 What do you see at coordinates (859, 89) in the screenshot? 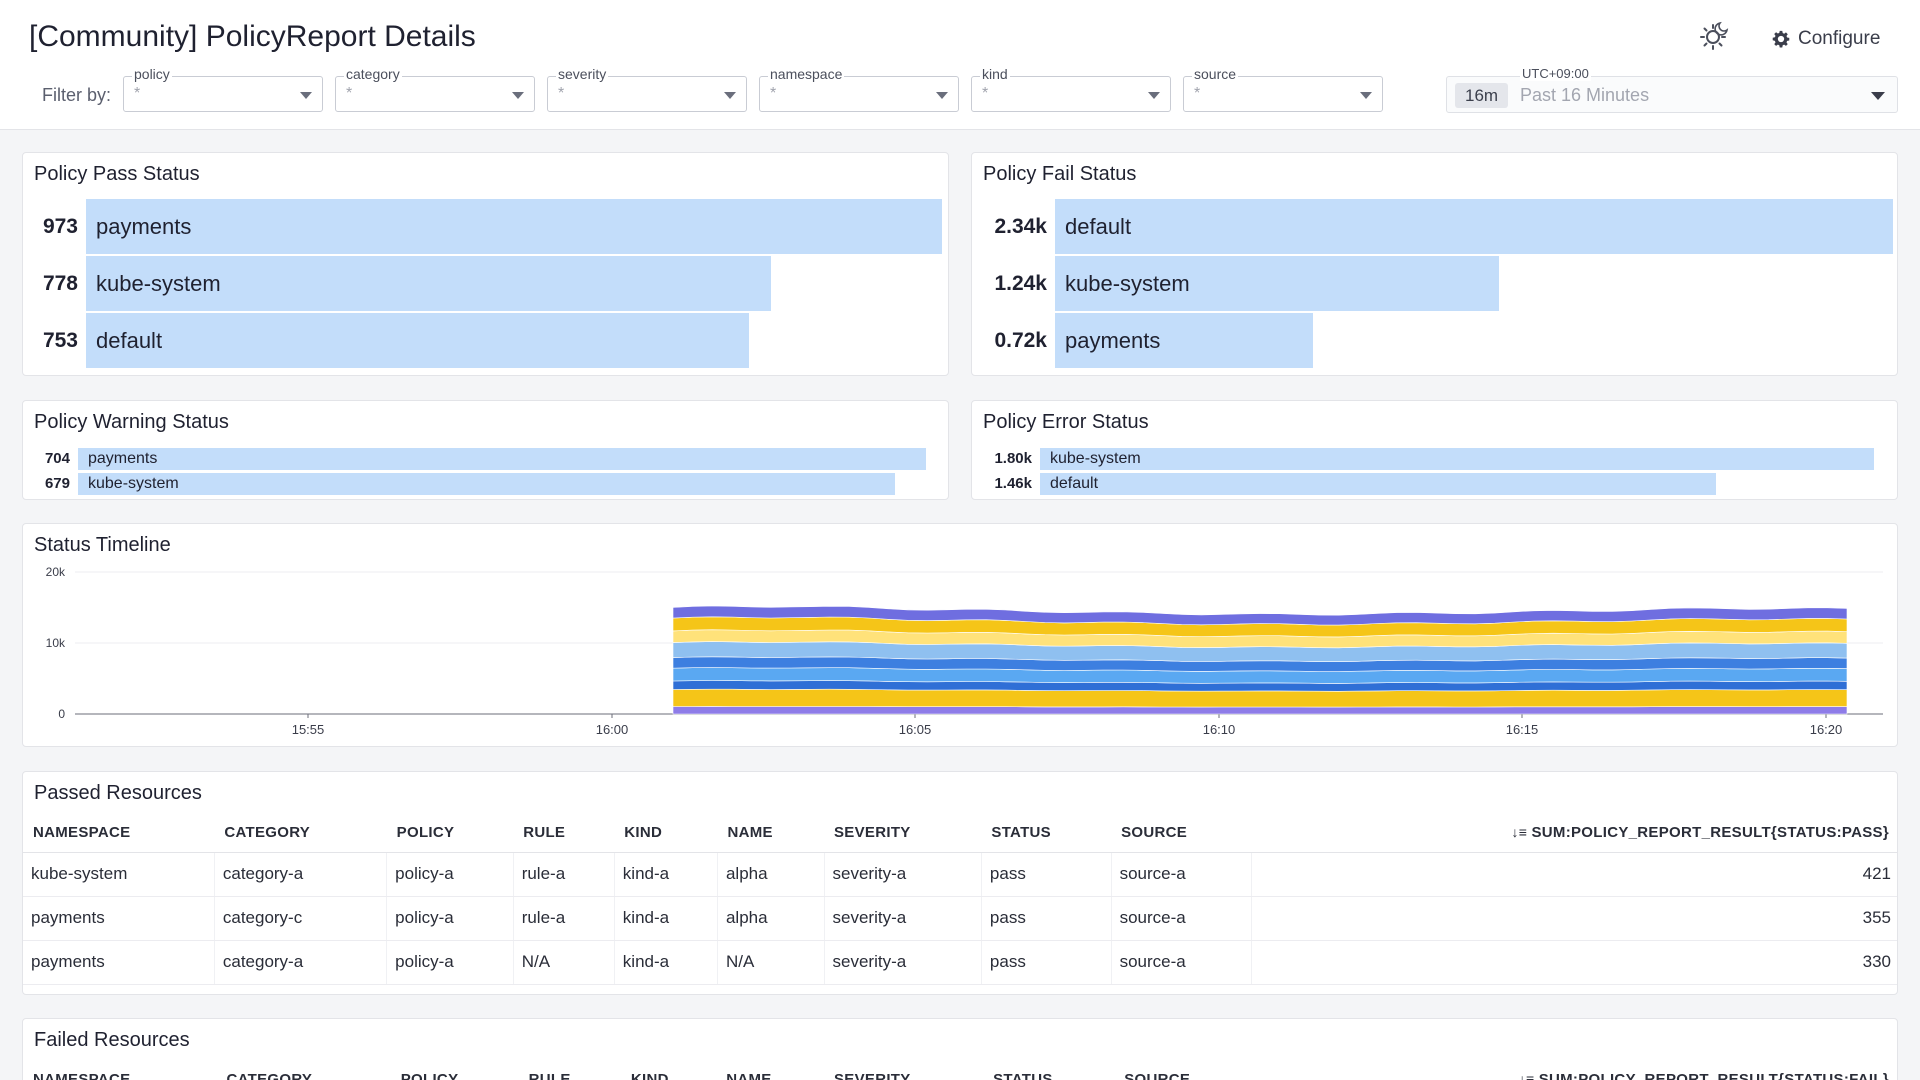
I see `namespace-filter: namespace *` at bounding box center [859, 89].